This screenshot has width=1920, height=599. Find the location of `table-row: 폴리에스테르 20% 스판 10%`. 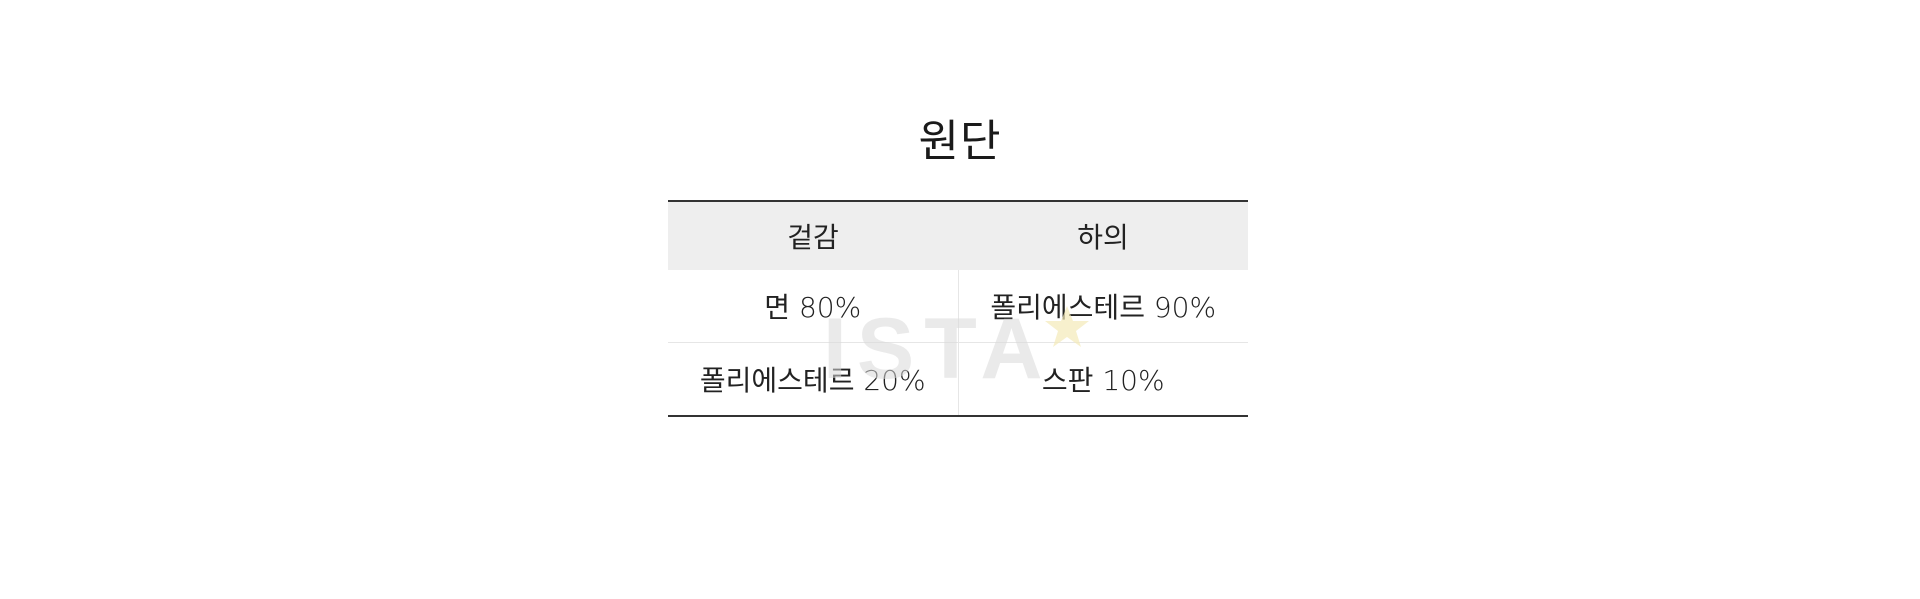

table-row: 폴리에스테르 20% 스판 10% is located at coordinates (958, 379).